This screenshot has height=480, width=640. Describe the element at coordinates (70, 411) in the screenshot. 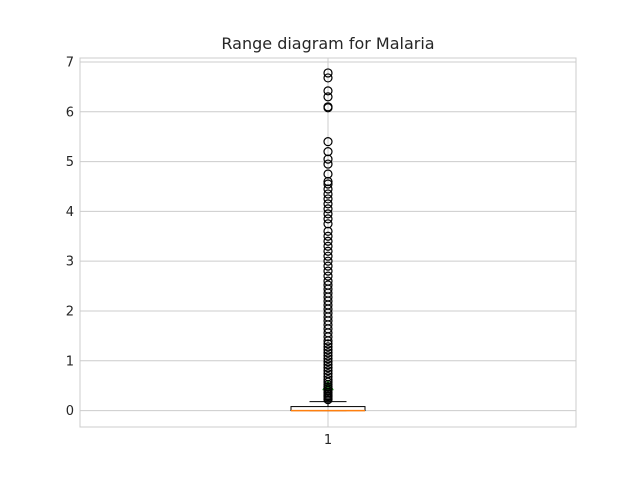

I see `y-tick-label: 0` at that location.